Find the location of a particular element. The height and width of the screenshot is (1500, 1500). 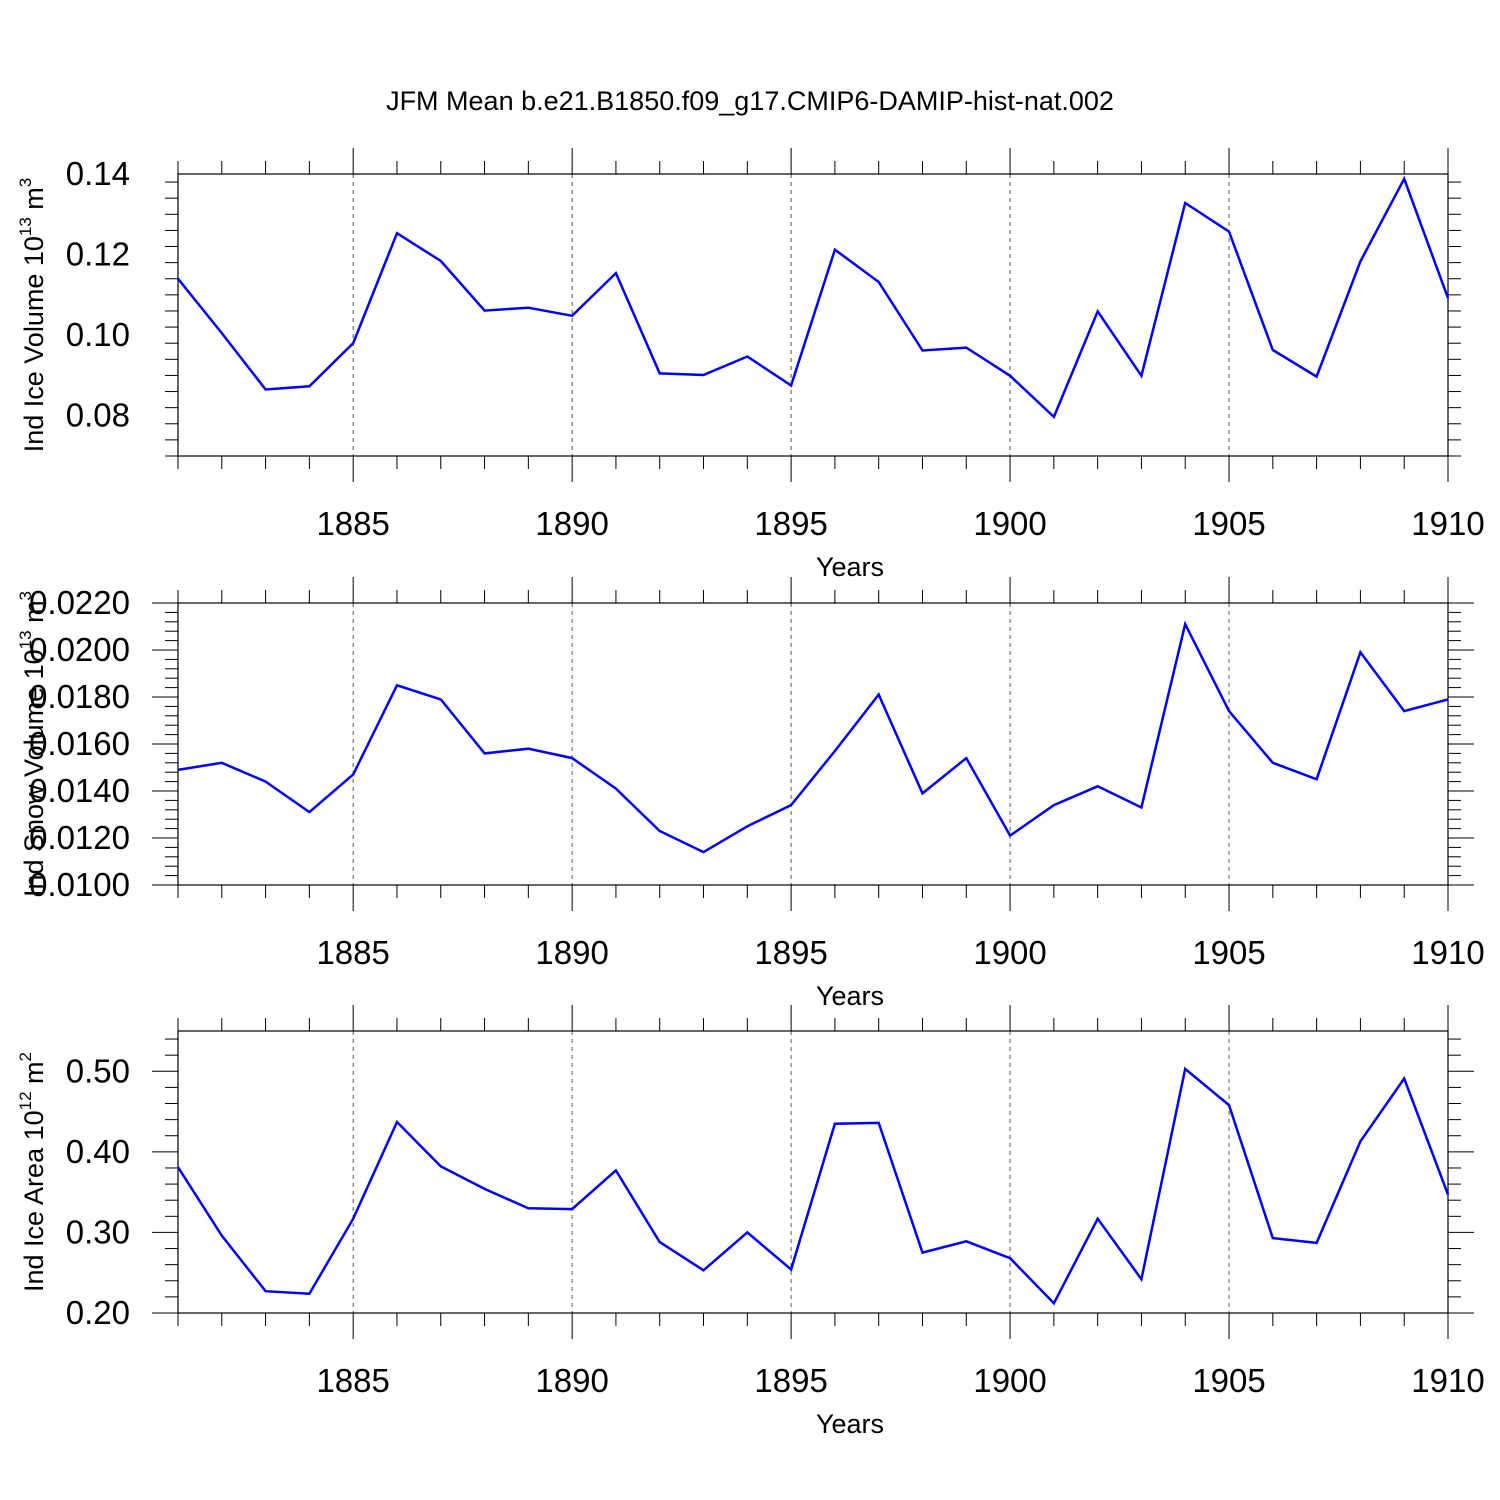

y-tick-label: 0.40 is located at coordinates (98, 1151).